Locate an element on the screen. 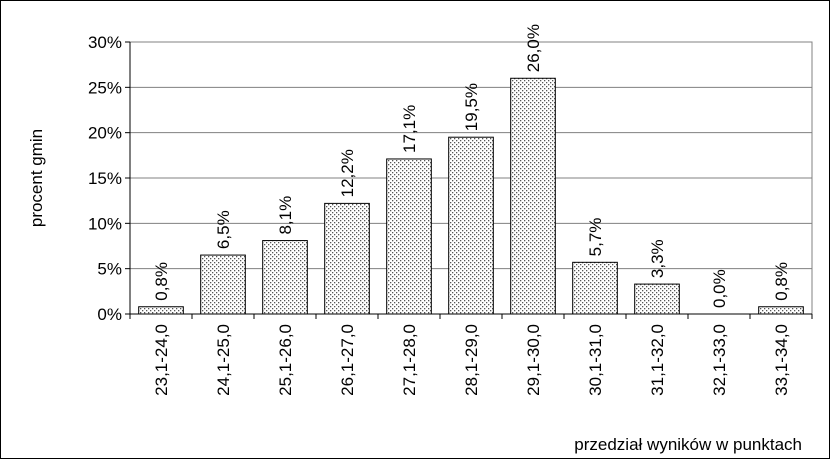 Image resolution: width=830 pixels, height=459 pixels. x-tick-label: 32,1-33,0 is located at coordinates (719, 360).